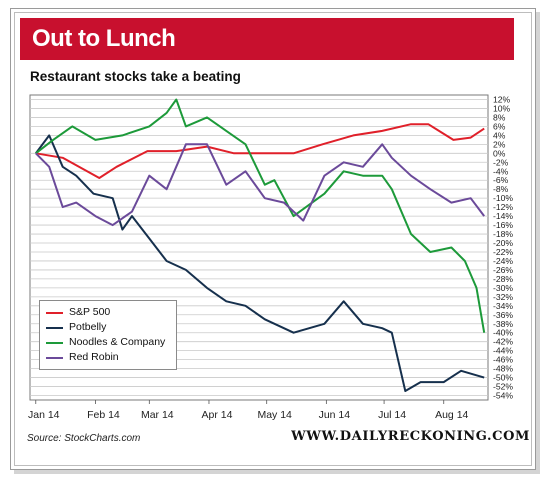 The height and width of the screenshot is (481, 550). I want to click on y-tick-label: -46%, so click(503, 360).